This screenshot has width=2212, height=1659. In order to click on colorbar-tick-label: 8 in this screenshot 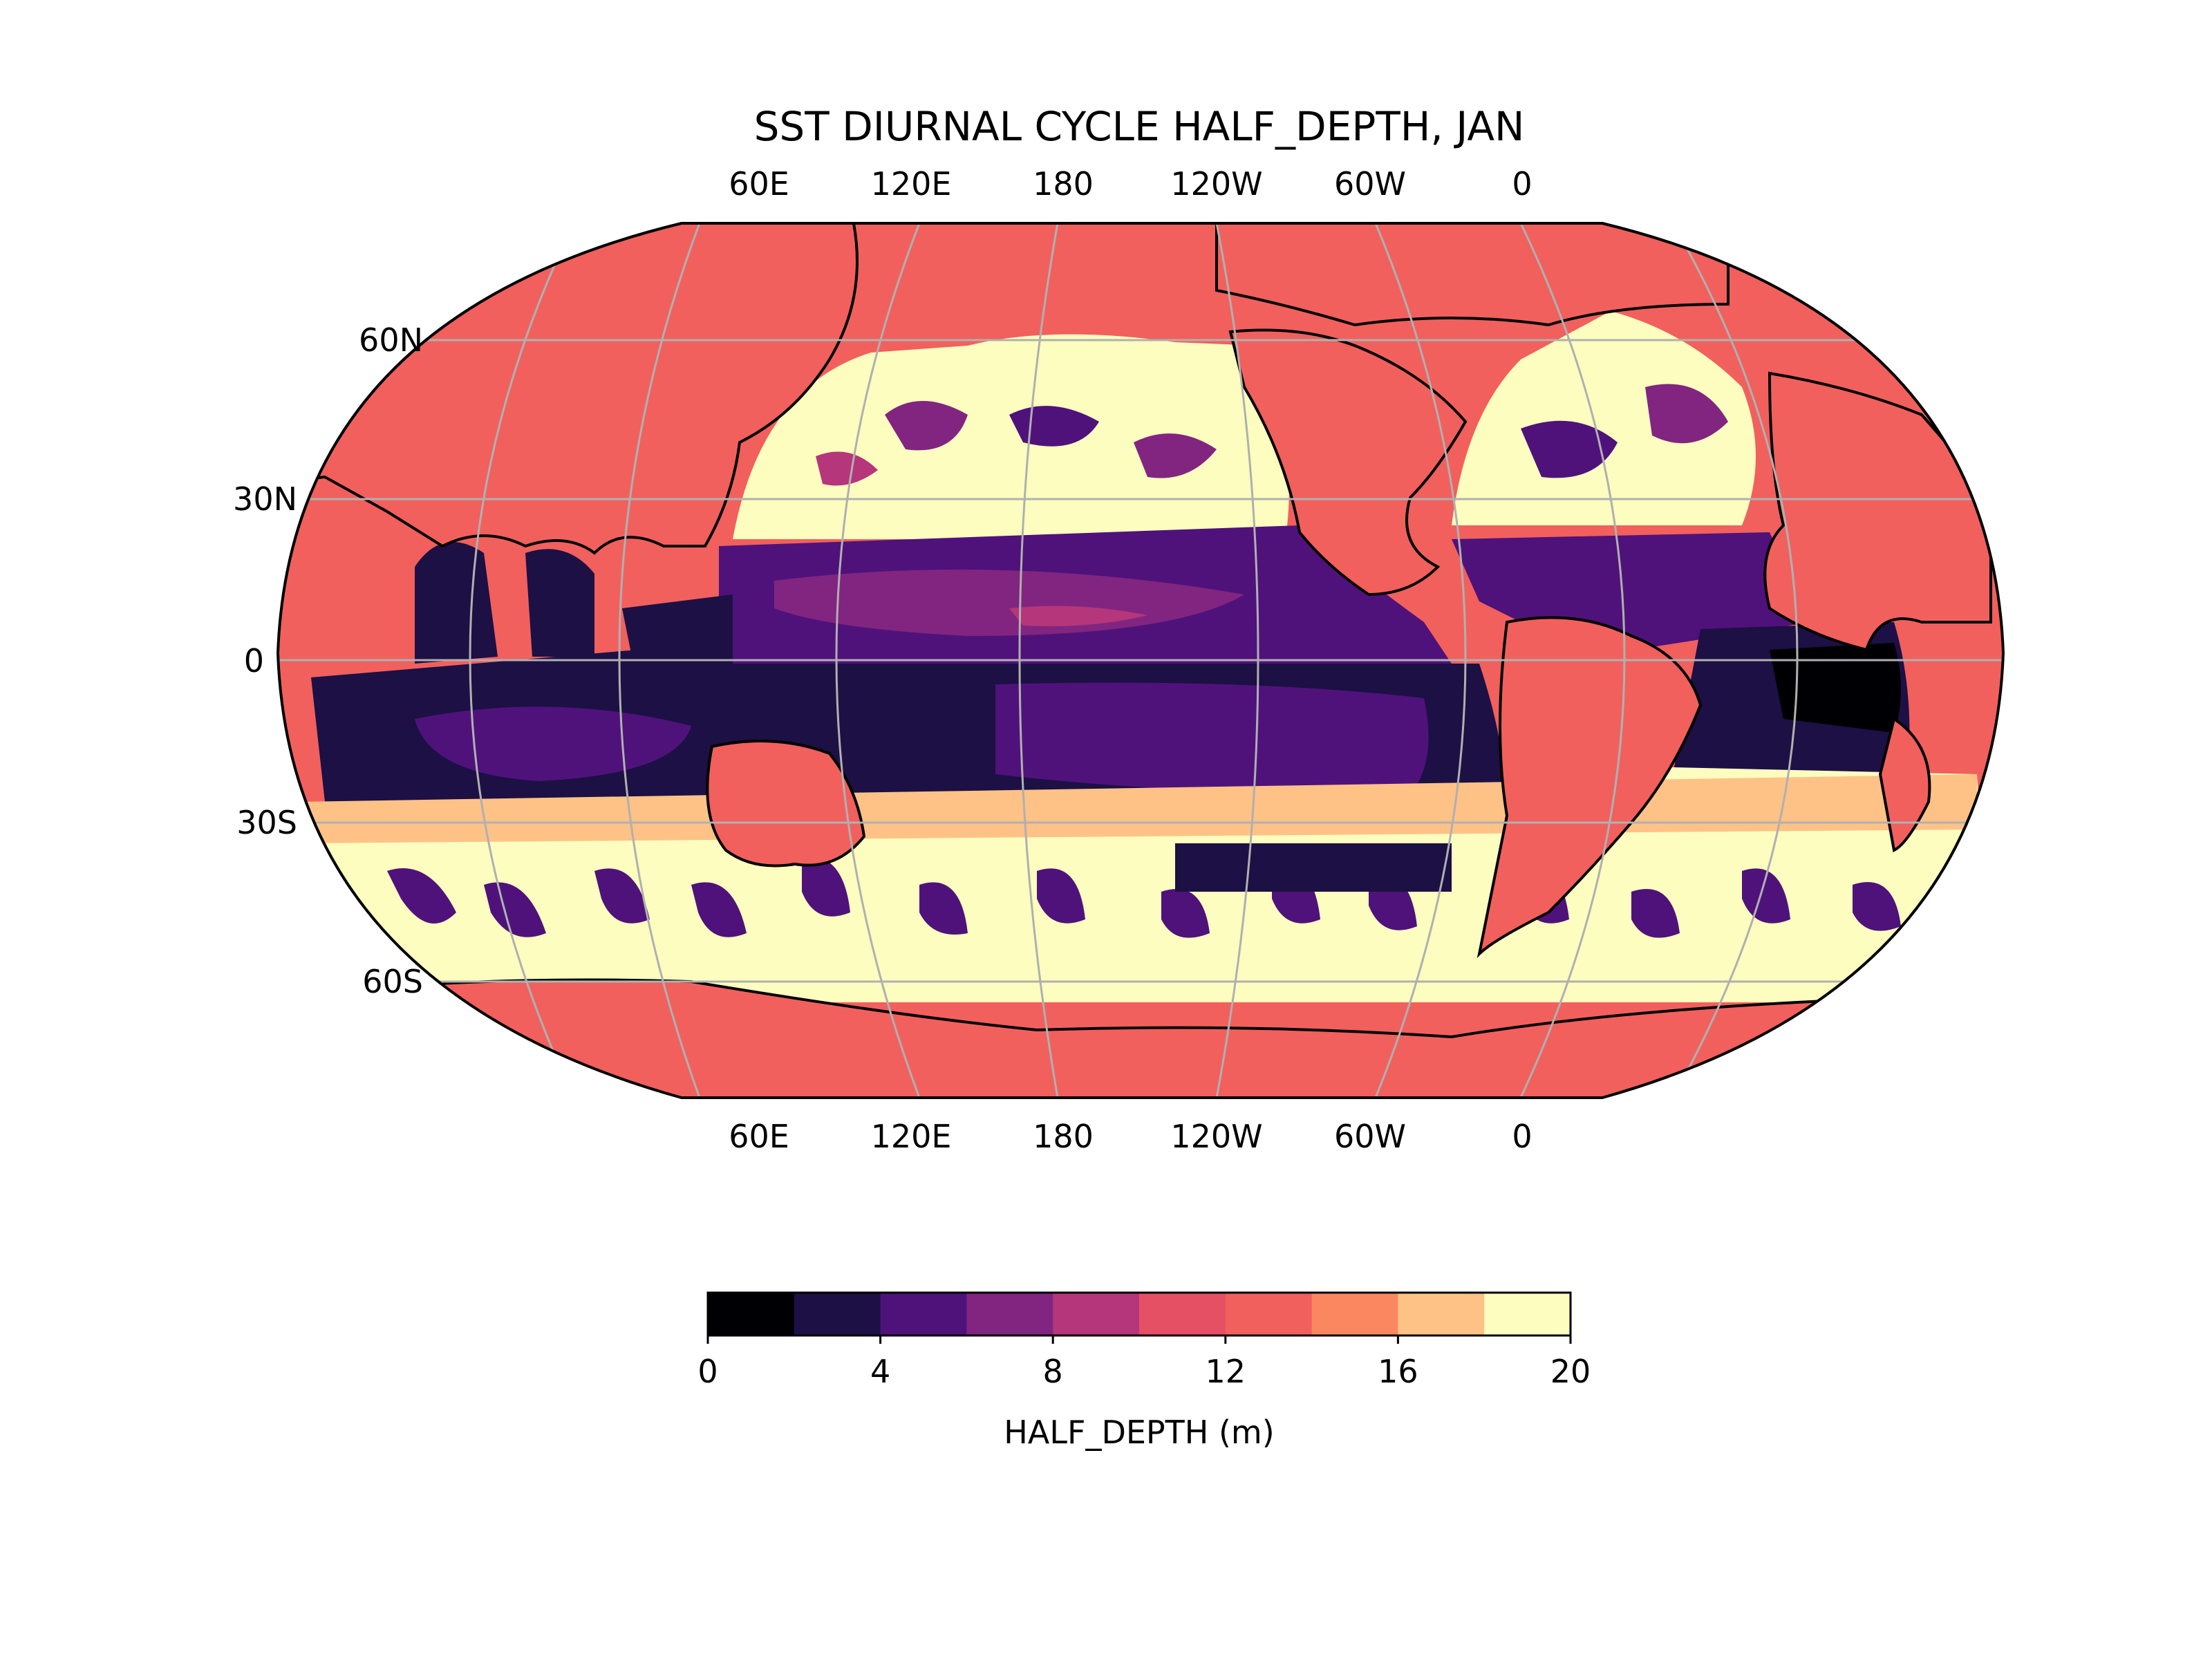, I will do `click(1053, 1371)`.